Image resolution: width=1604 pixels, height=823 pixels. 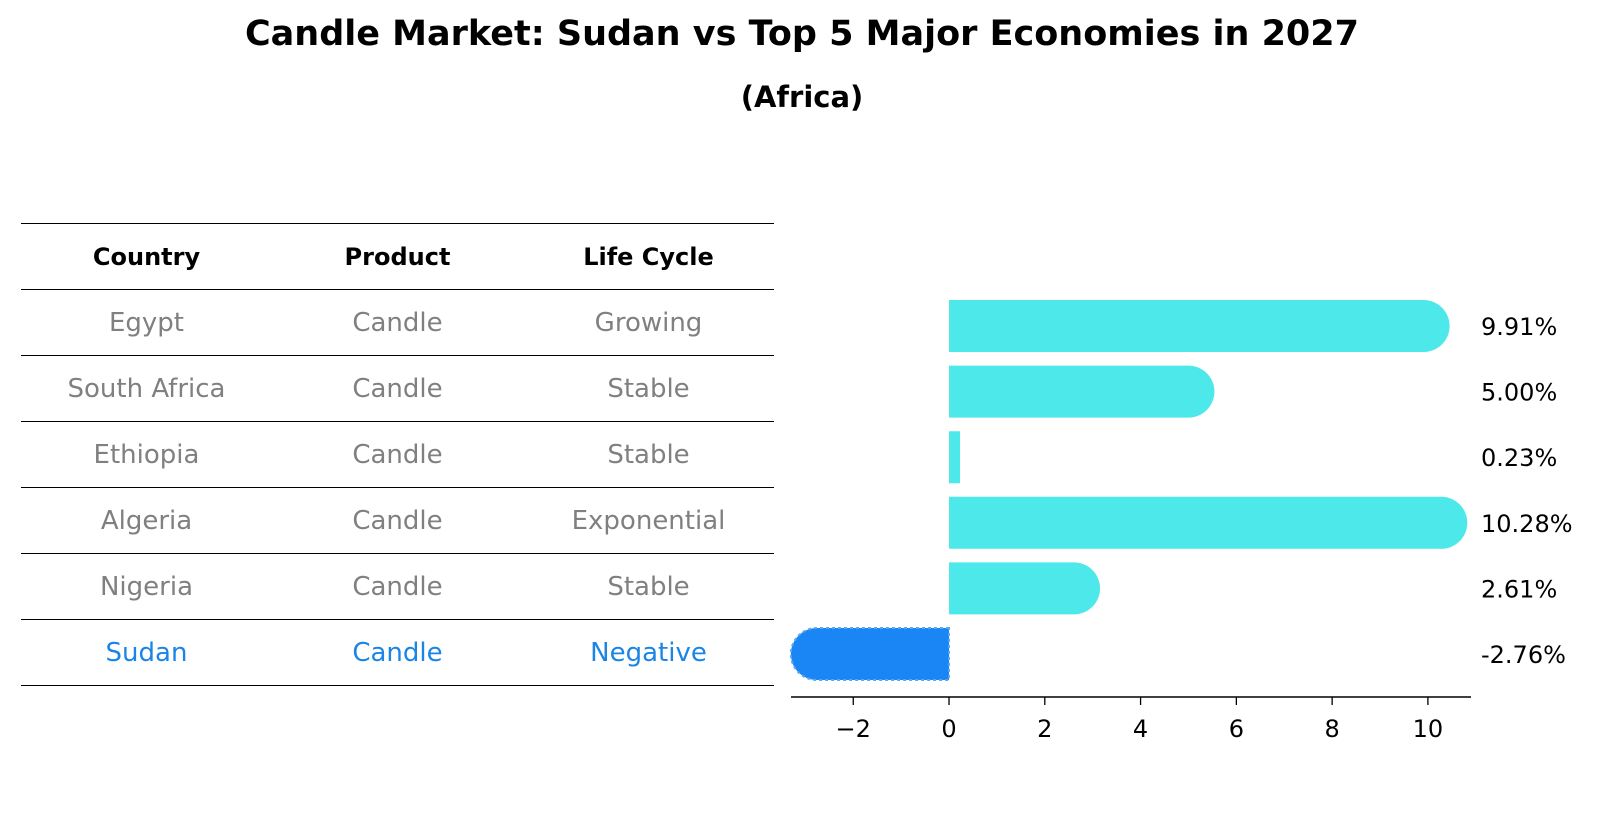 I want to click on table-header-row: Country Product Life Cycle, so click(x=397, y=256).